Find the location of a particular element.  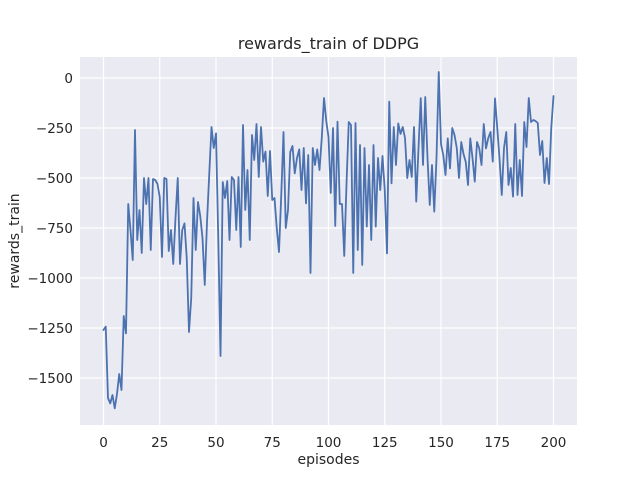

x-tick-label: 200 is located at coordinates (554, 443).